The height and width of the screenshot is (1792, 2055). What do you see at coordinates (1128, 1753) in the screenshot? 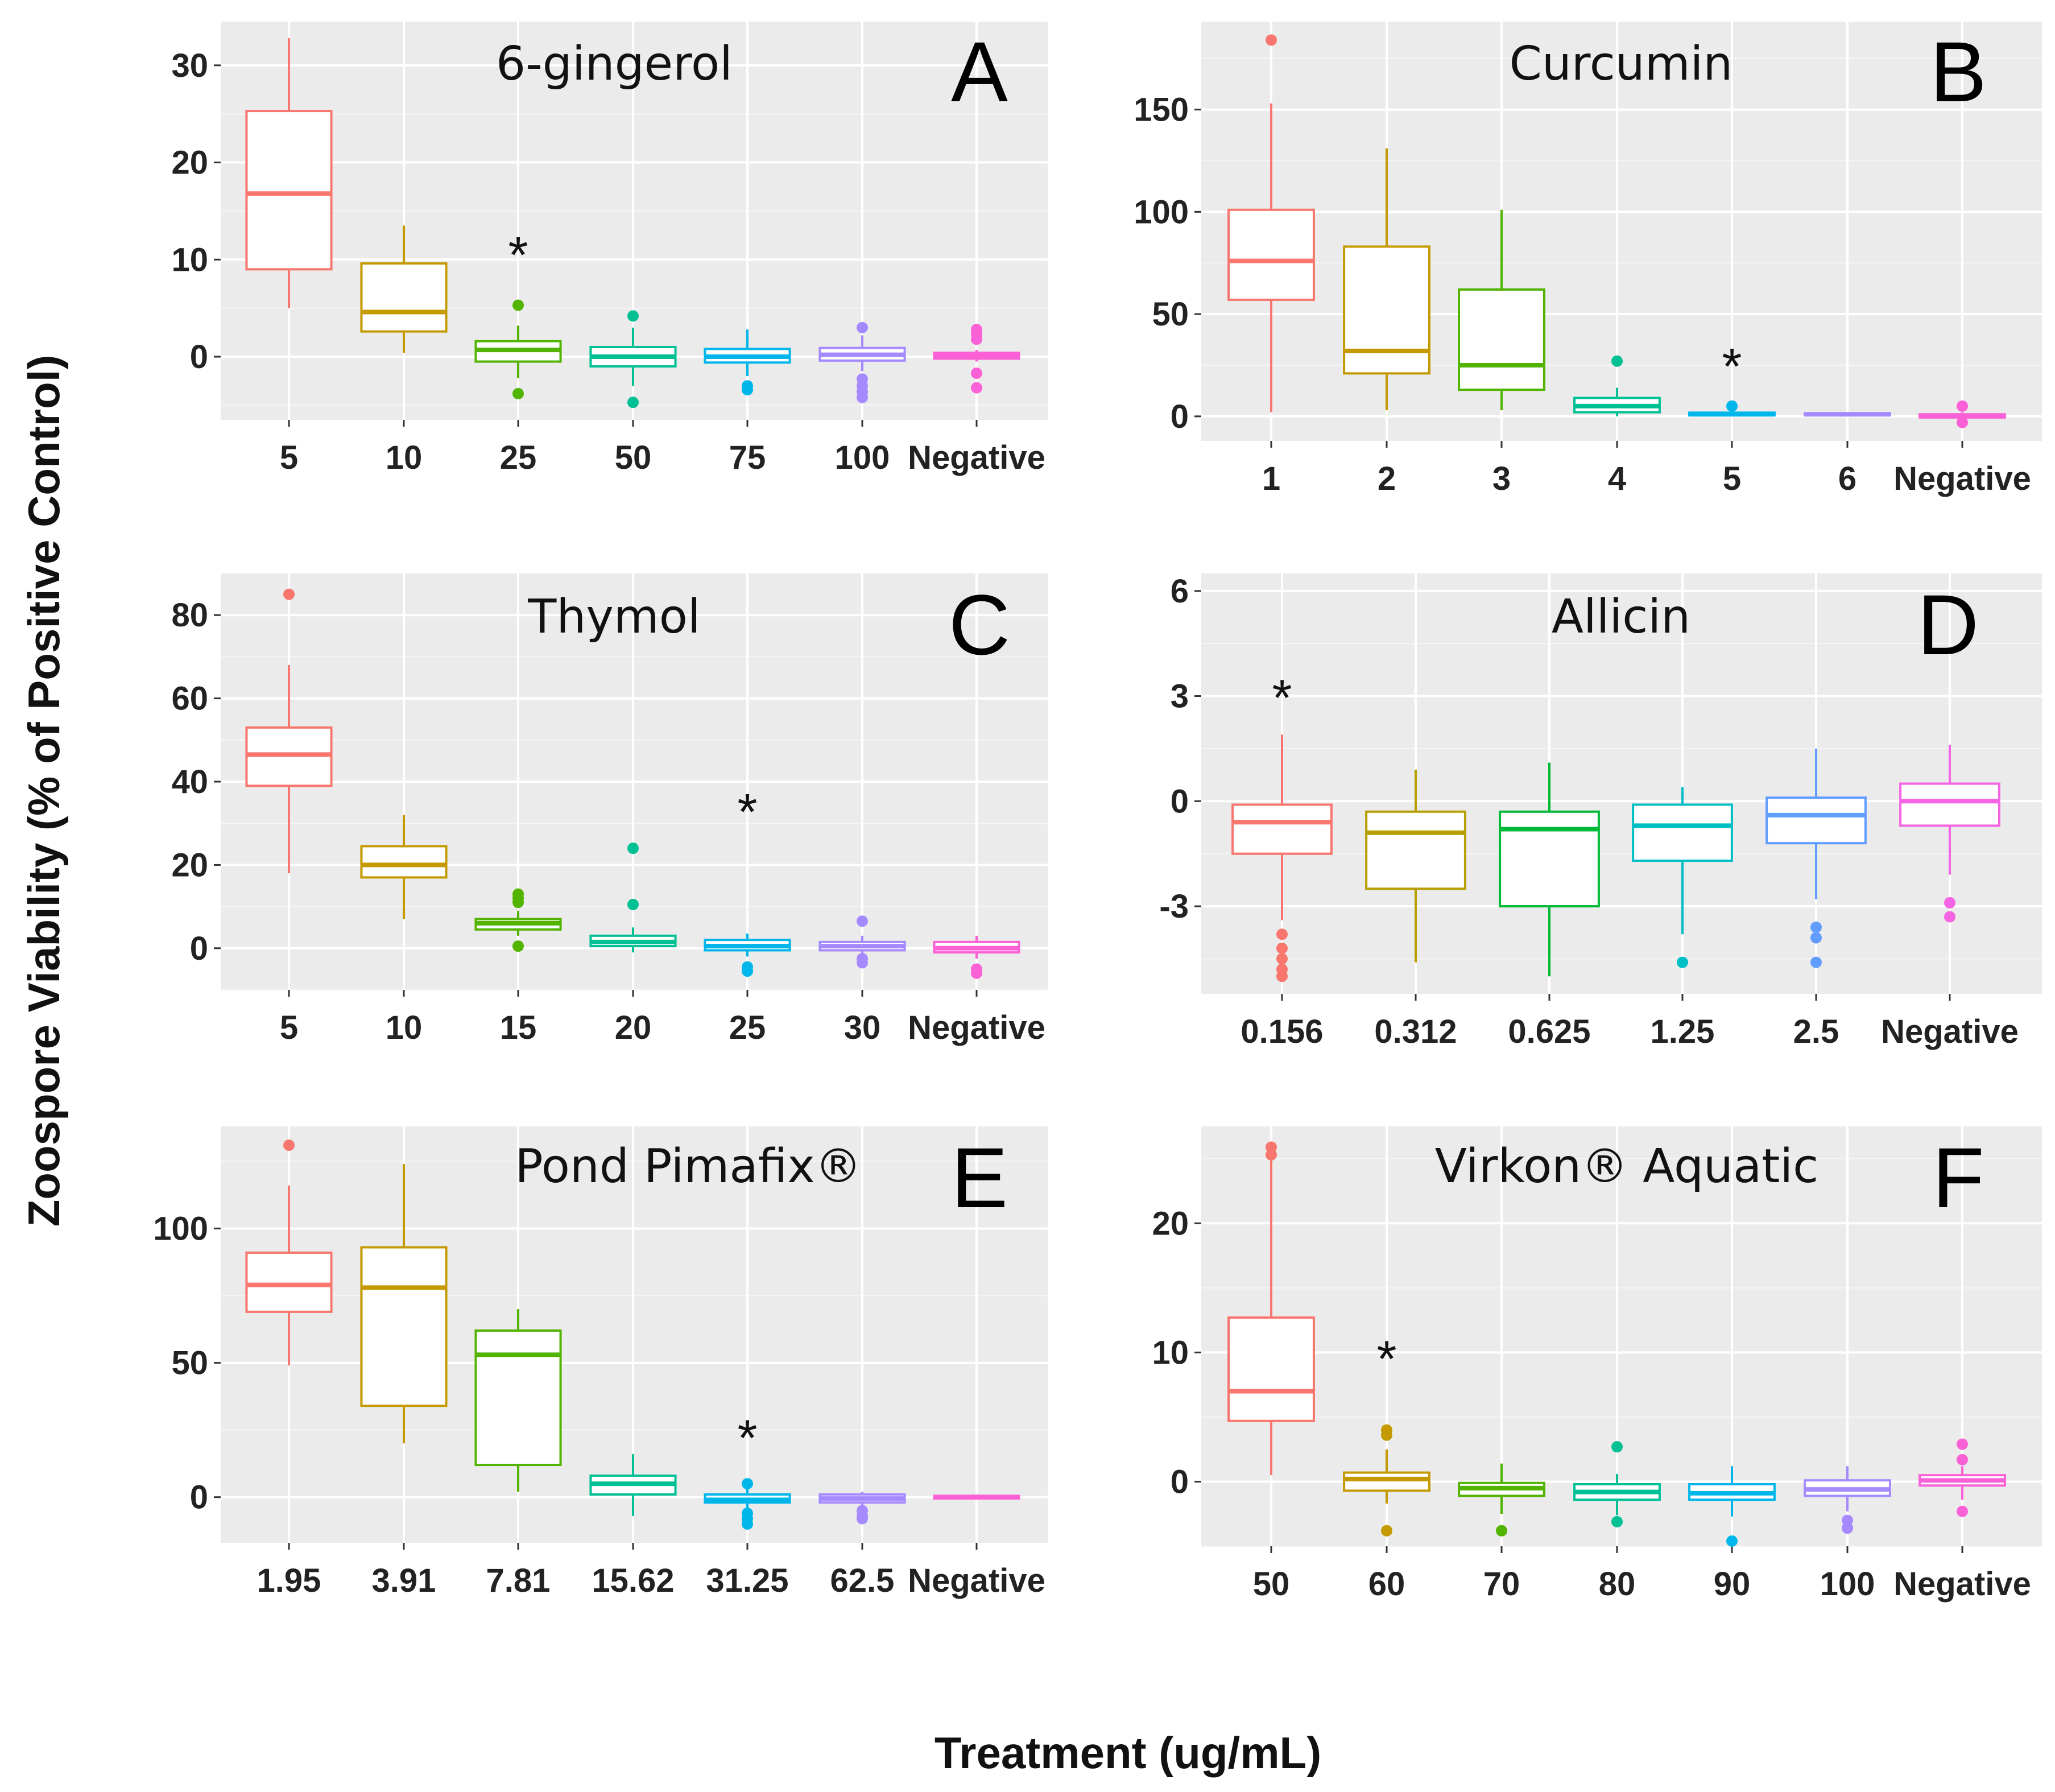
I see `x-axis-label: Treatment (ug/mL)` at bounding box center [1128, 1753].